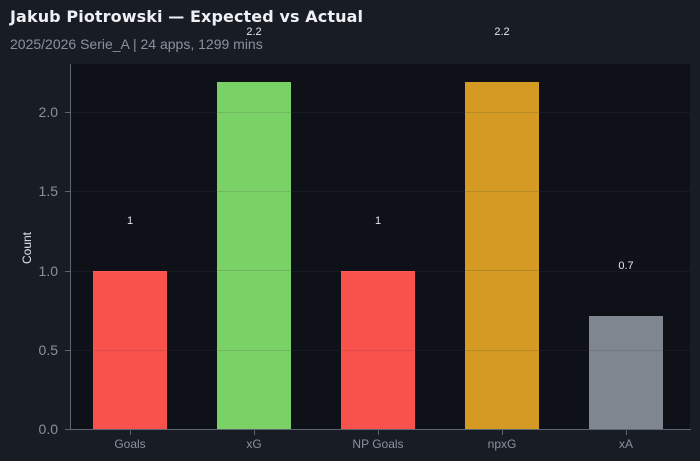  I want to click on bar-xg, so click(254, 255).